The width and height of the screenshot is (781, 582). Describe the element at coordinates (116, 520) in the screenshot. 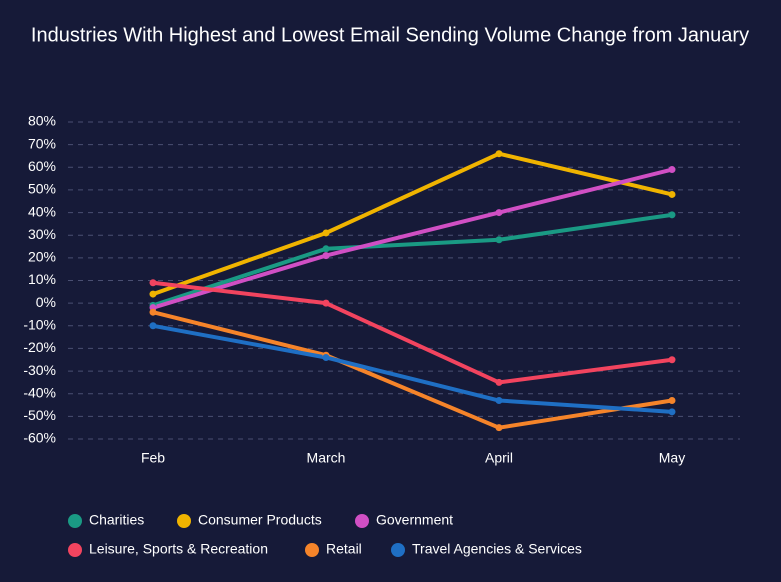

I see `legend-label: Charities` at that location.